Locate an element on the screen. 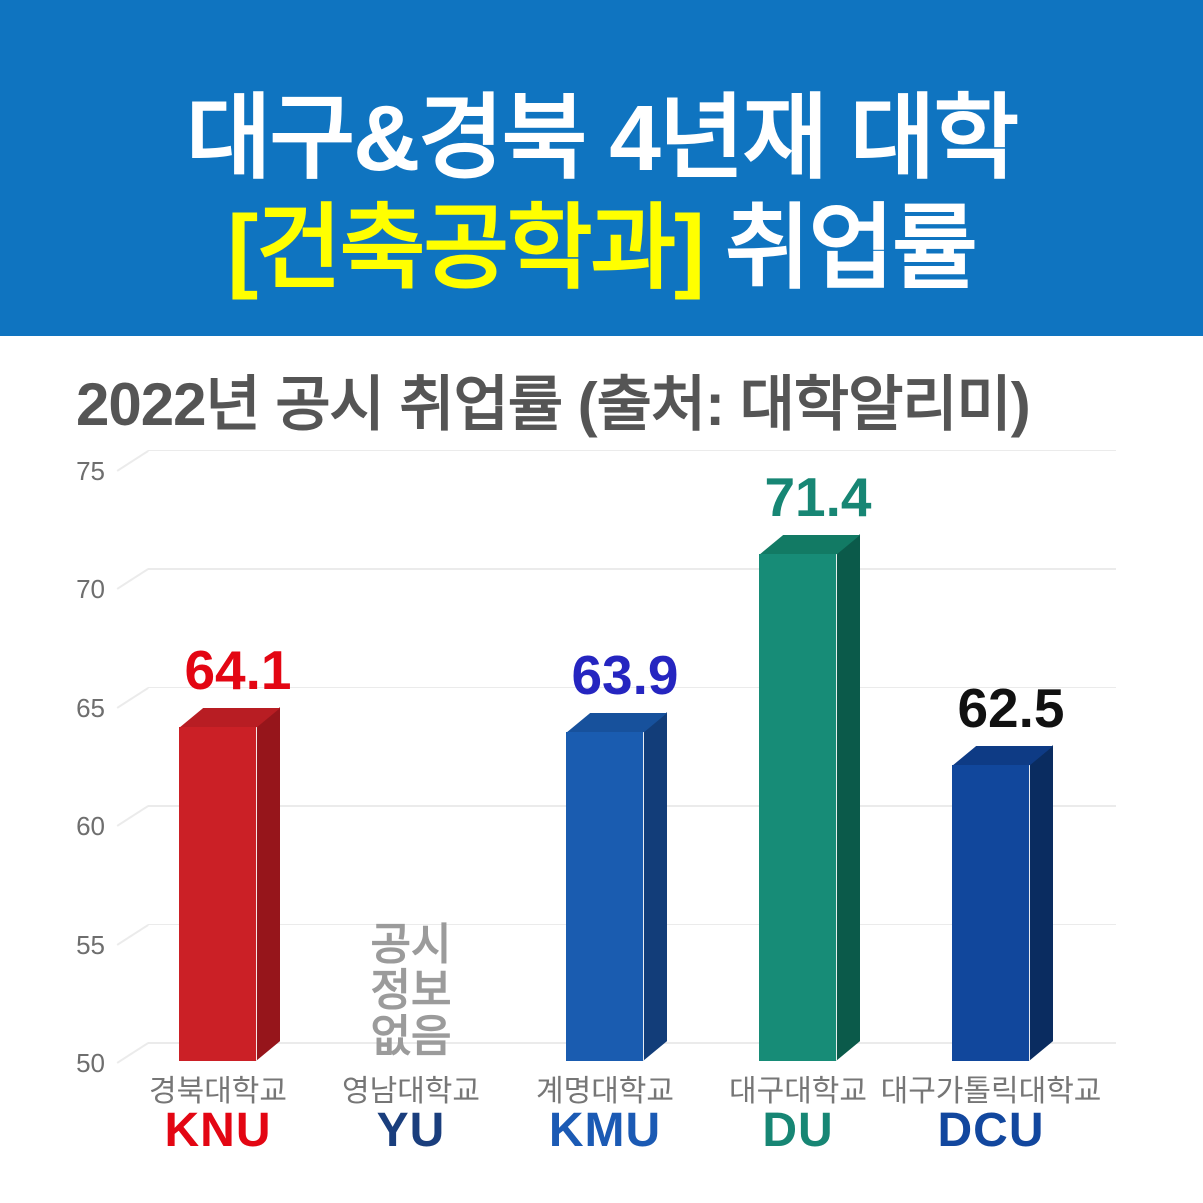 This screenshot has width=1203, height=1203. y-tick-label: 55 is located at coordinates (90, 944).